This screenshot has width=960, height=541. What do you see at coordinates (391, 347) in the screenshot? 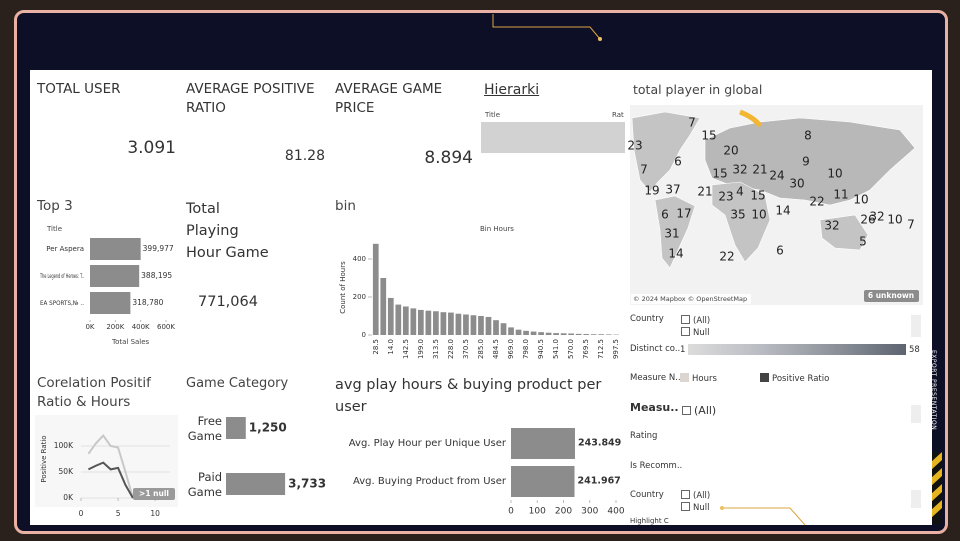
I see `x-tick-label: 14.0` at bounding box center [391, 347].